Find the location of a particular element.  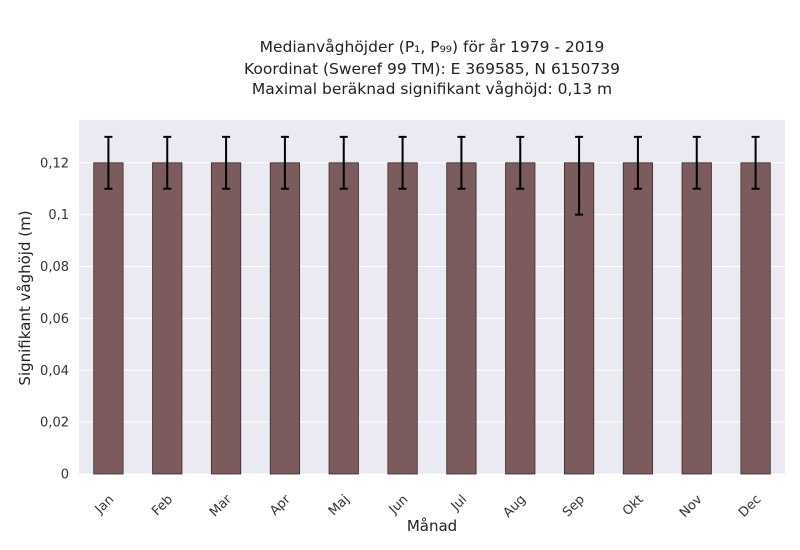

bar-jun is located at coordinates (402, 318).